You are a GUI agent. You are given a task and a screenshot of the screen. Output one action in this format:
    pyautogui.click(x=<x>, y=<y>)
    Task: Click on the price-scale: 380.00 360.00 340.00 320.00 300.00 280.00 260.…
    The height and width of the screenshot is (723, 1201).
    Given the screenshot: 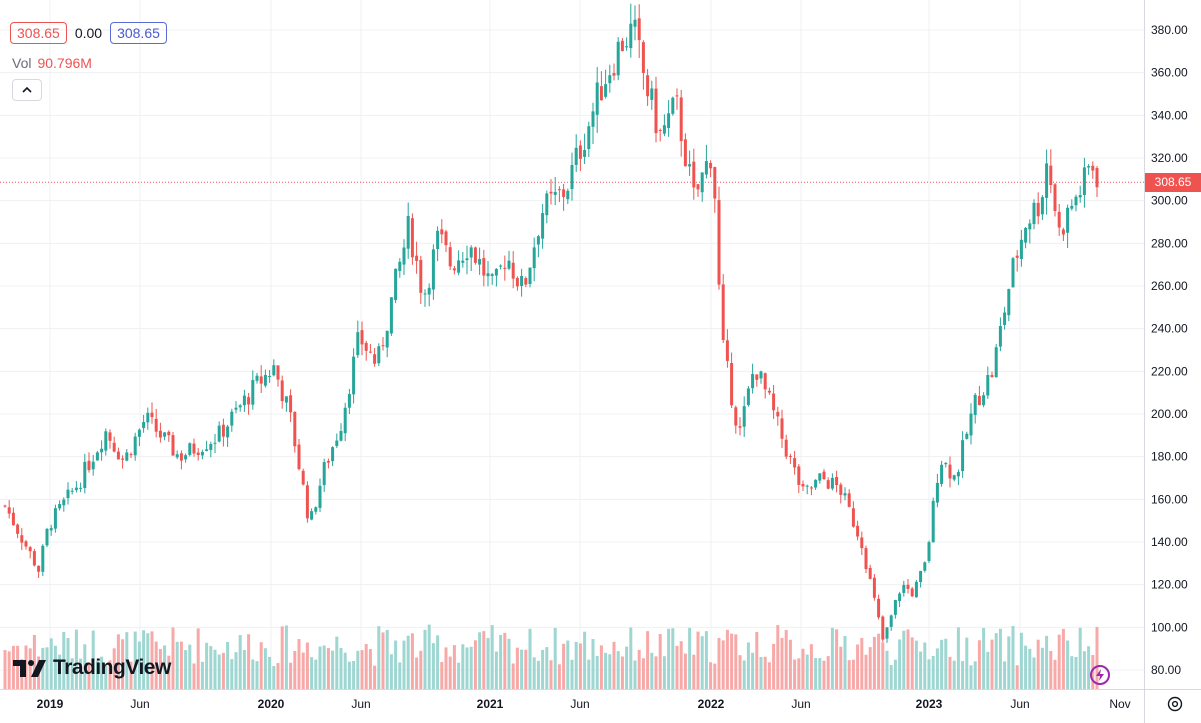 What is the action you would take?
    pyautogui.click(x=1169, y=350)
    